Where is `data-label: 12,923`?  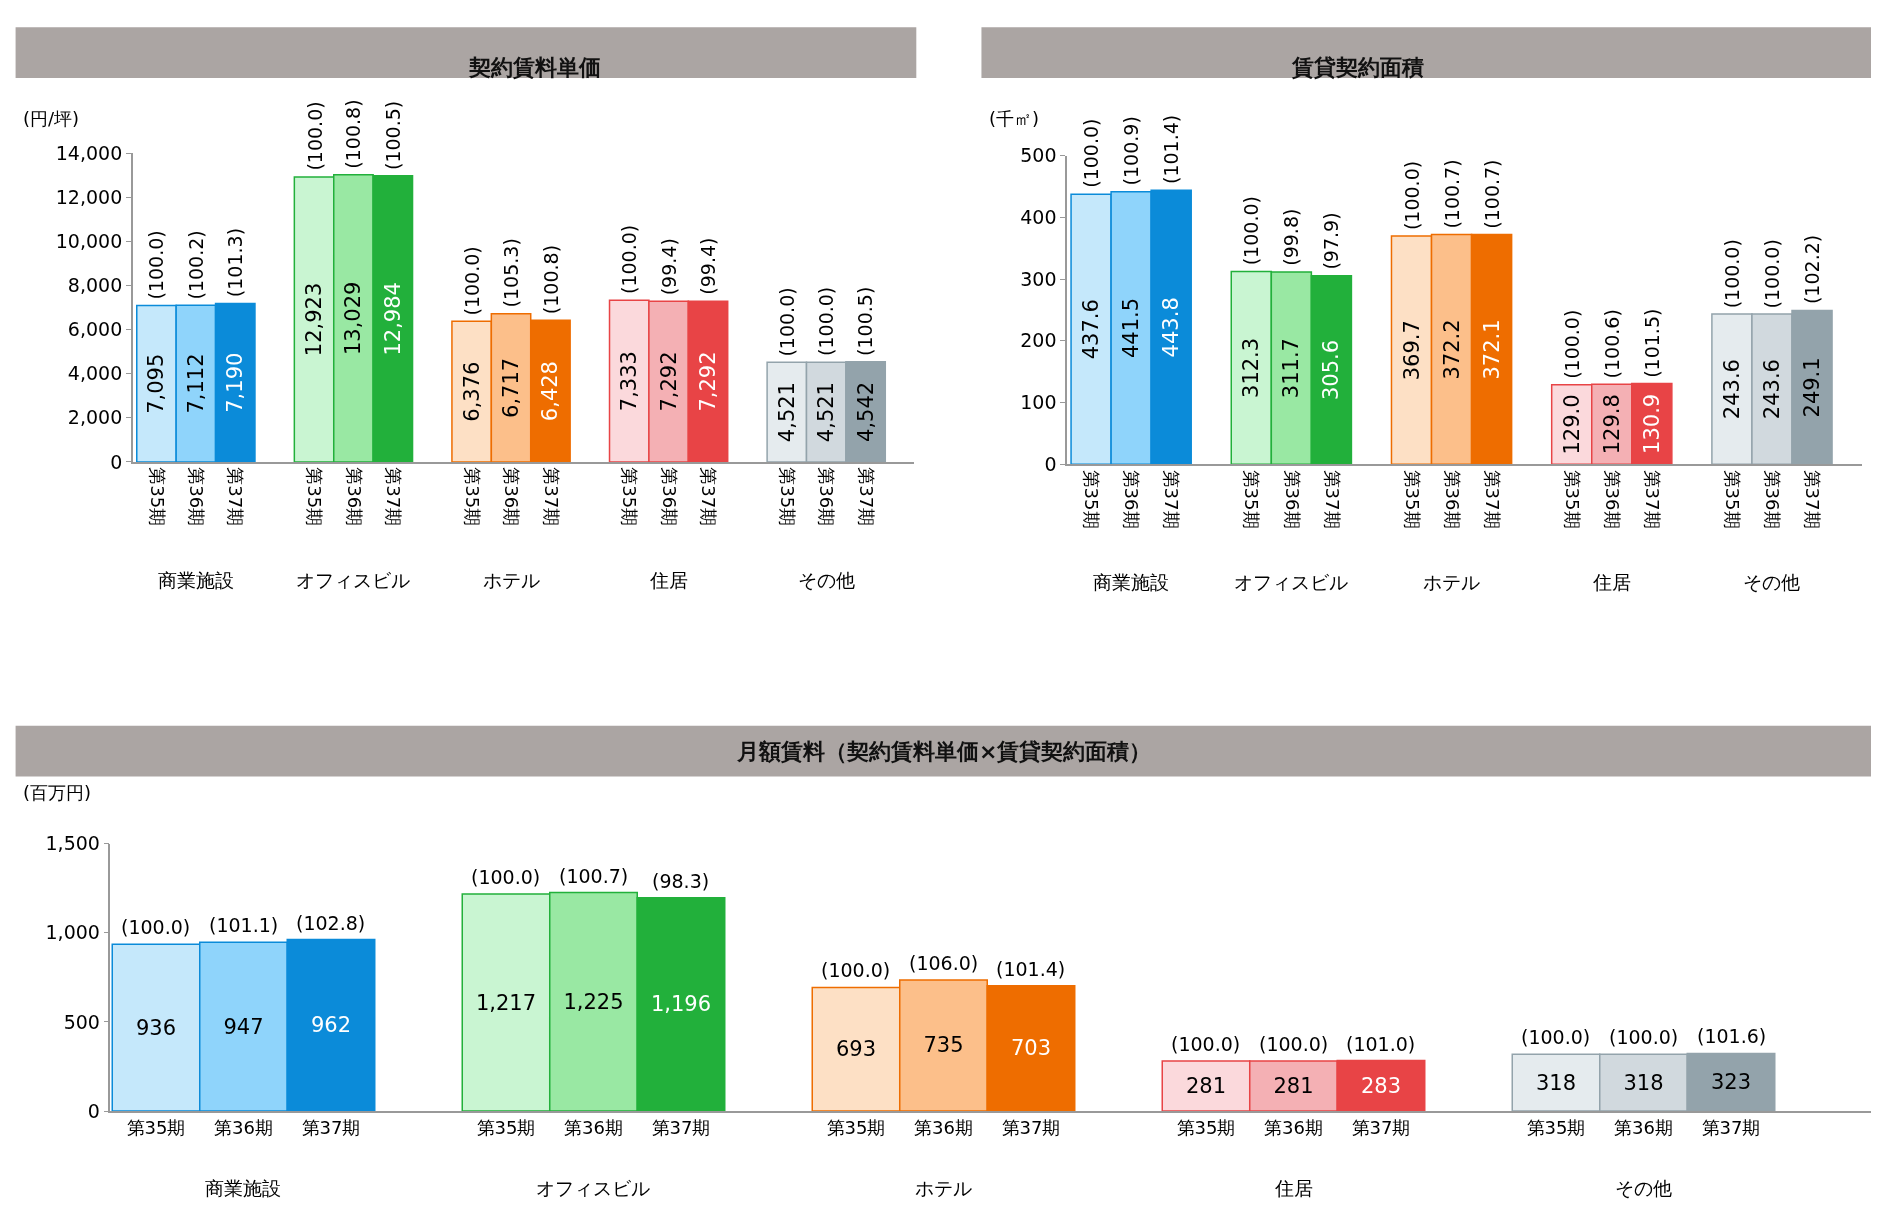 data-label: 12,923 is located at coordinates (314, 319).